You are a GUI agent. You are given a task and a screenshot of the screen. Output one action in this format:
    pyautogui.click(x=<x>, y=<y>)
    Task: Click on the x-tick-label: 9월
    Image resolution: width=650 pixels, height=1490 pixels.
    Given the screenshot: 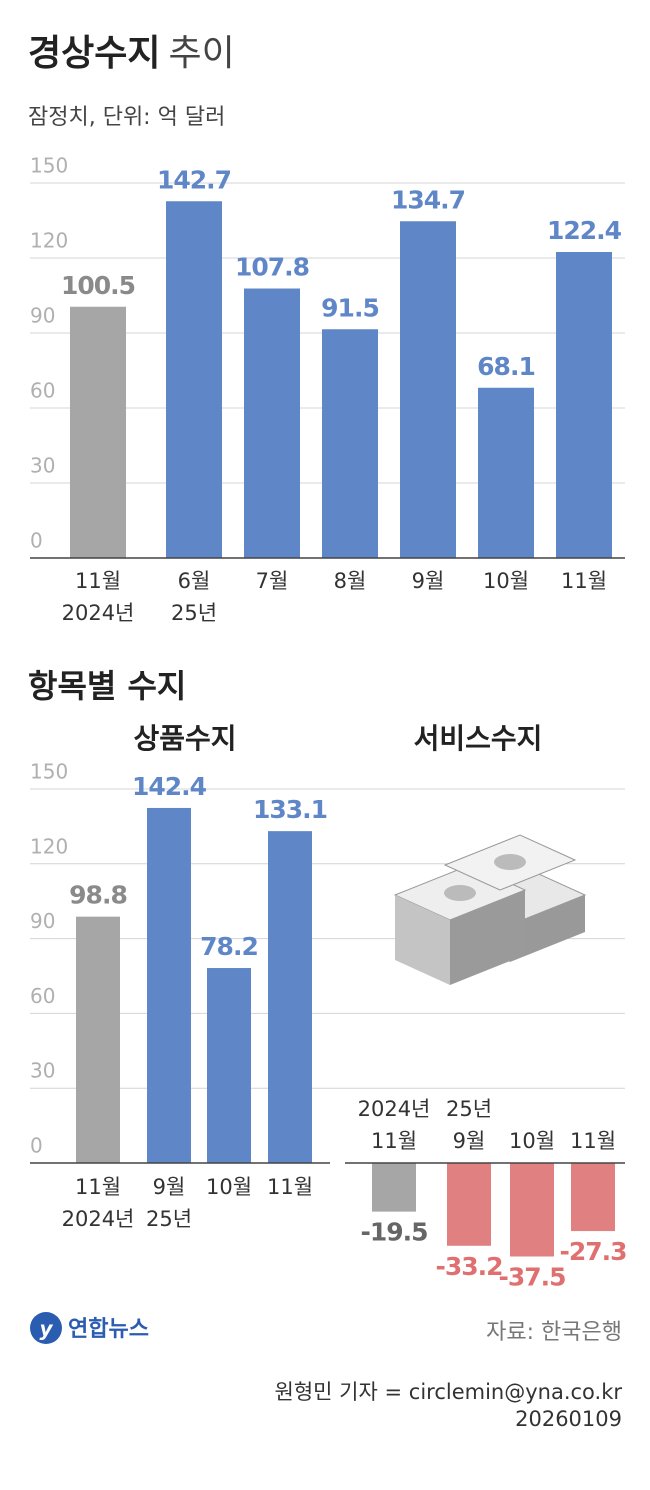 What is the action you would take?
    pyautogui.click(x=428, y=581)
    